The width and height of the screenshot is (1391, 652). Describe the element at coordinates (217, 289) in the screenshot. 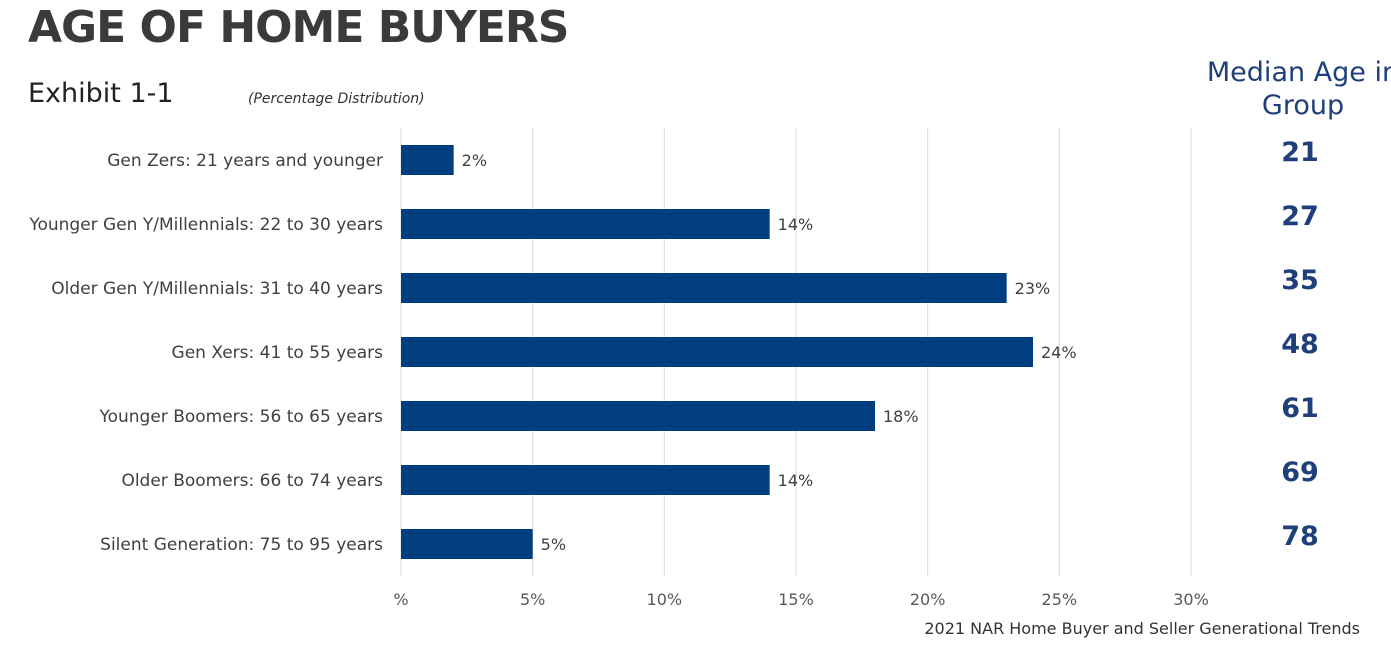

I see `category-label: Older Gen Y/Millennials: 31 to 40 years` at that location.